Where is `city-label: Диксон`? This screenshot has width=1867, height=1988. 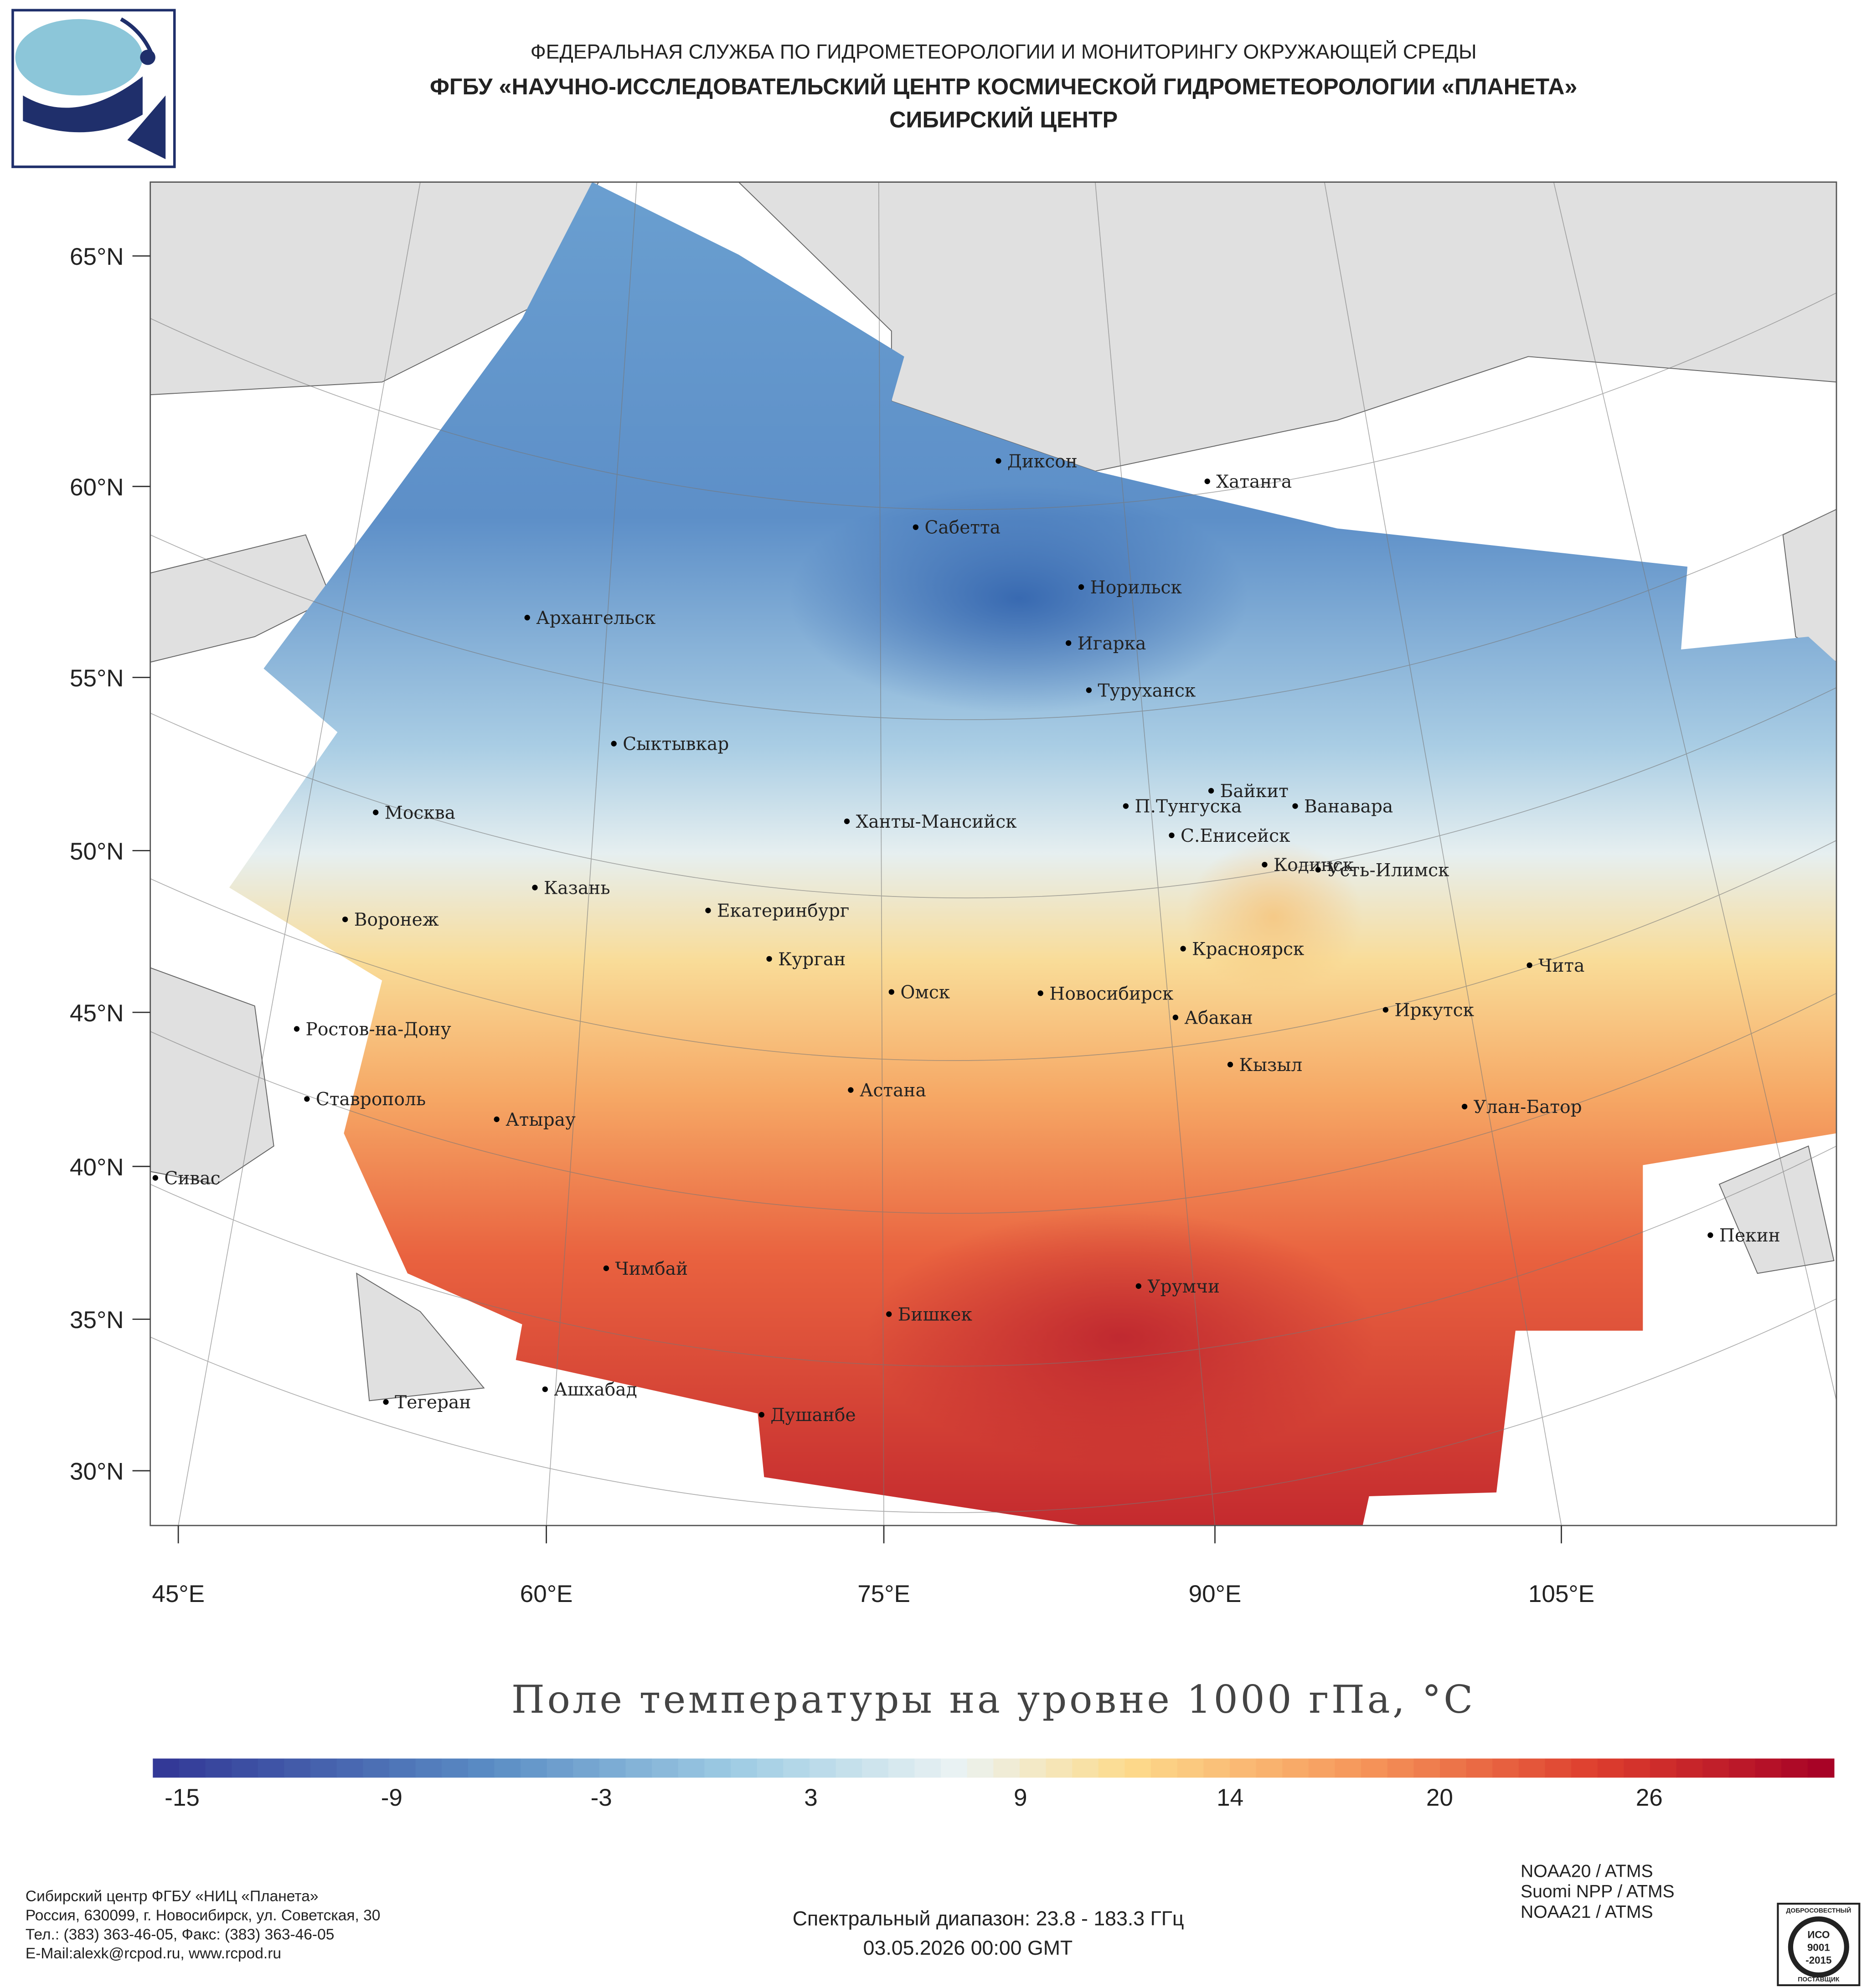 city-label: Диксон is located at coordinates (1042, 462).